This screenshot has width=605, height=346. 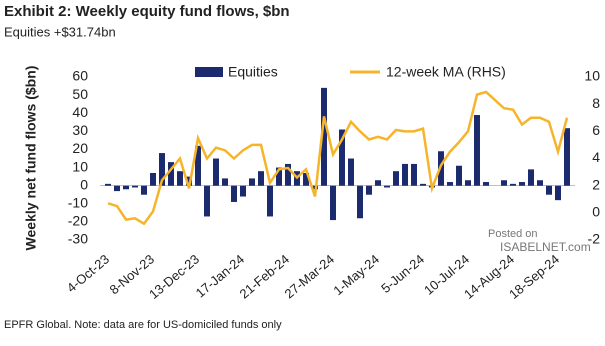 What do you see at coordinates (356, 274) in the screenshot?
I see `x-tick-label: 1-May-24` at bounding box center [356, 274].